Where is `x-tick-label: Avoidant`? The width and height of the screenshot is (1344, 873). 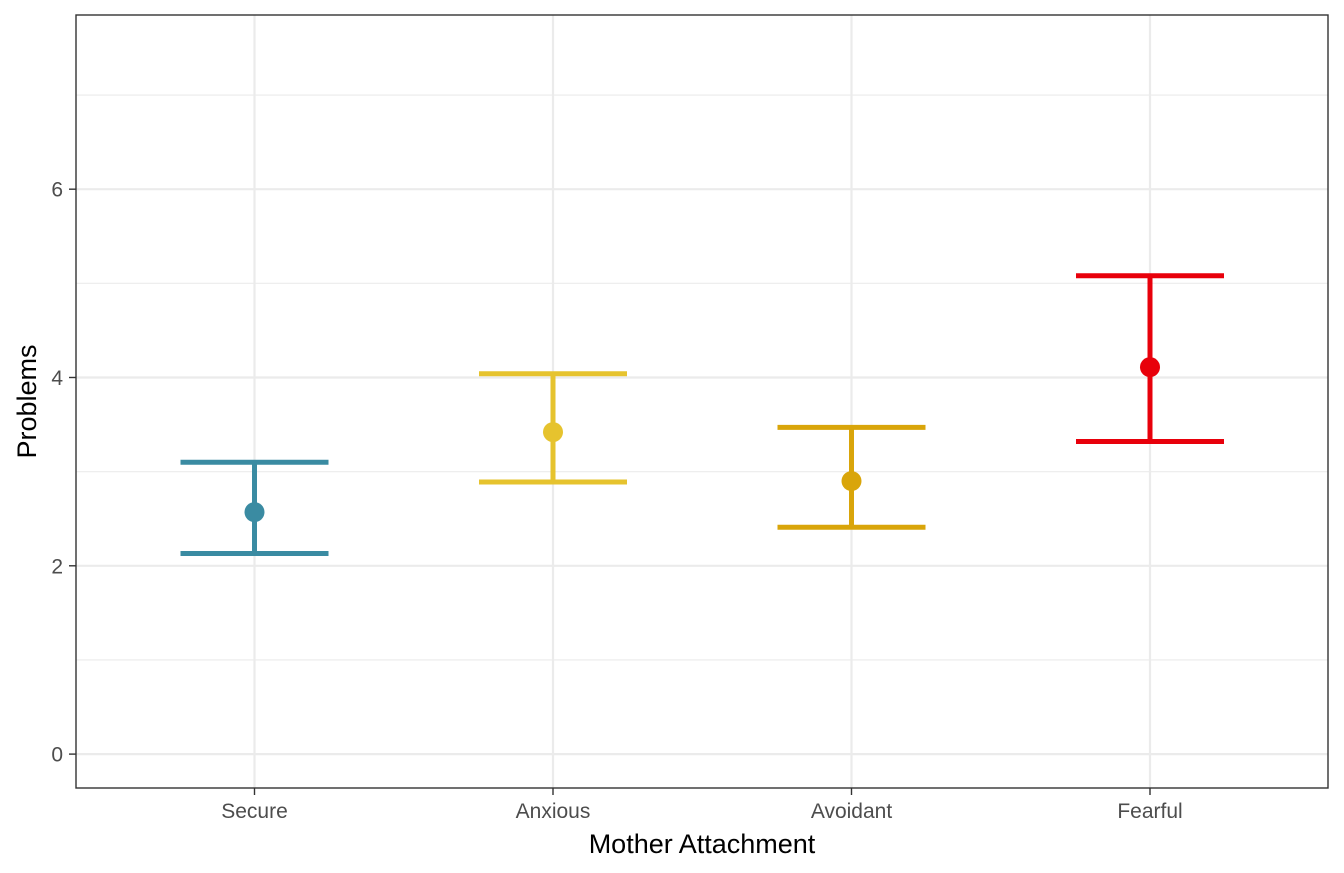 x-tick-label: Avoidant is located at coordinates (852, 811).